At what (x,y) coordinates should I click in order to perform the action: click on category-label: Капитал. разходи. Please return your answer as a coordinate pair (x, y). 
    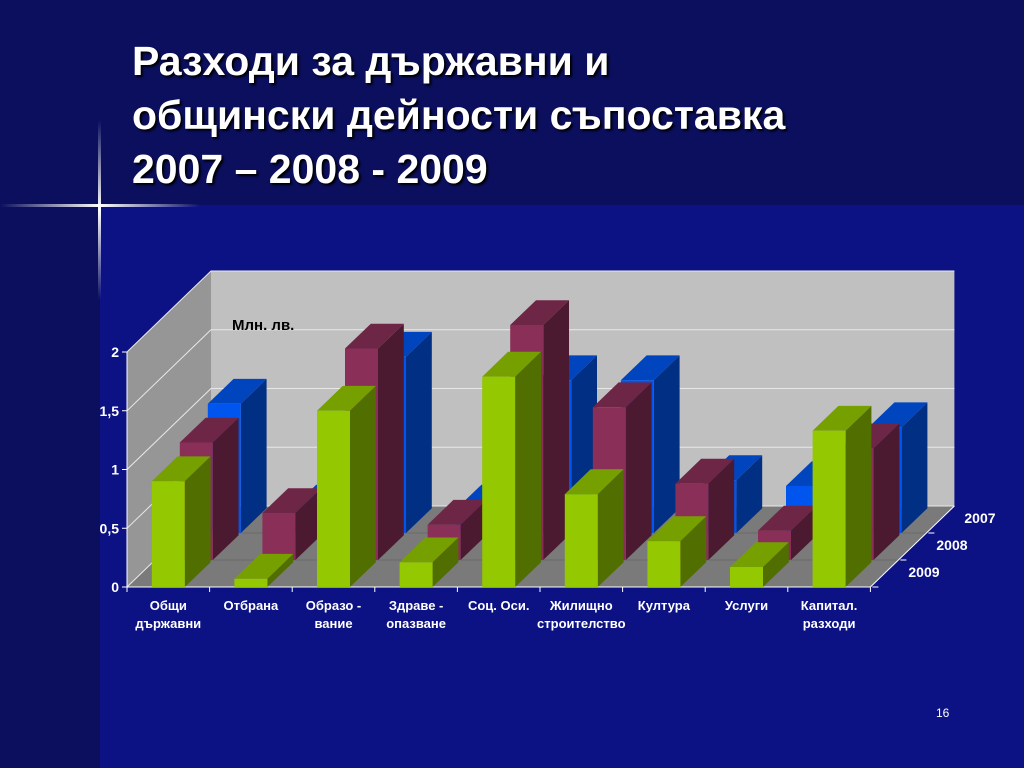
    Looking at the image, I should click on (829, 614).